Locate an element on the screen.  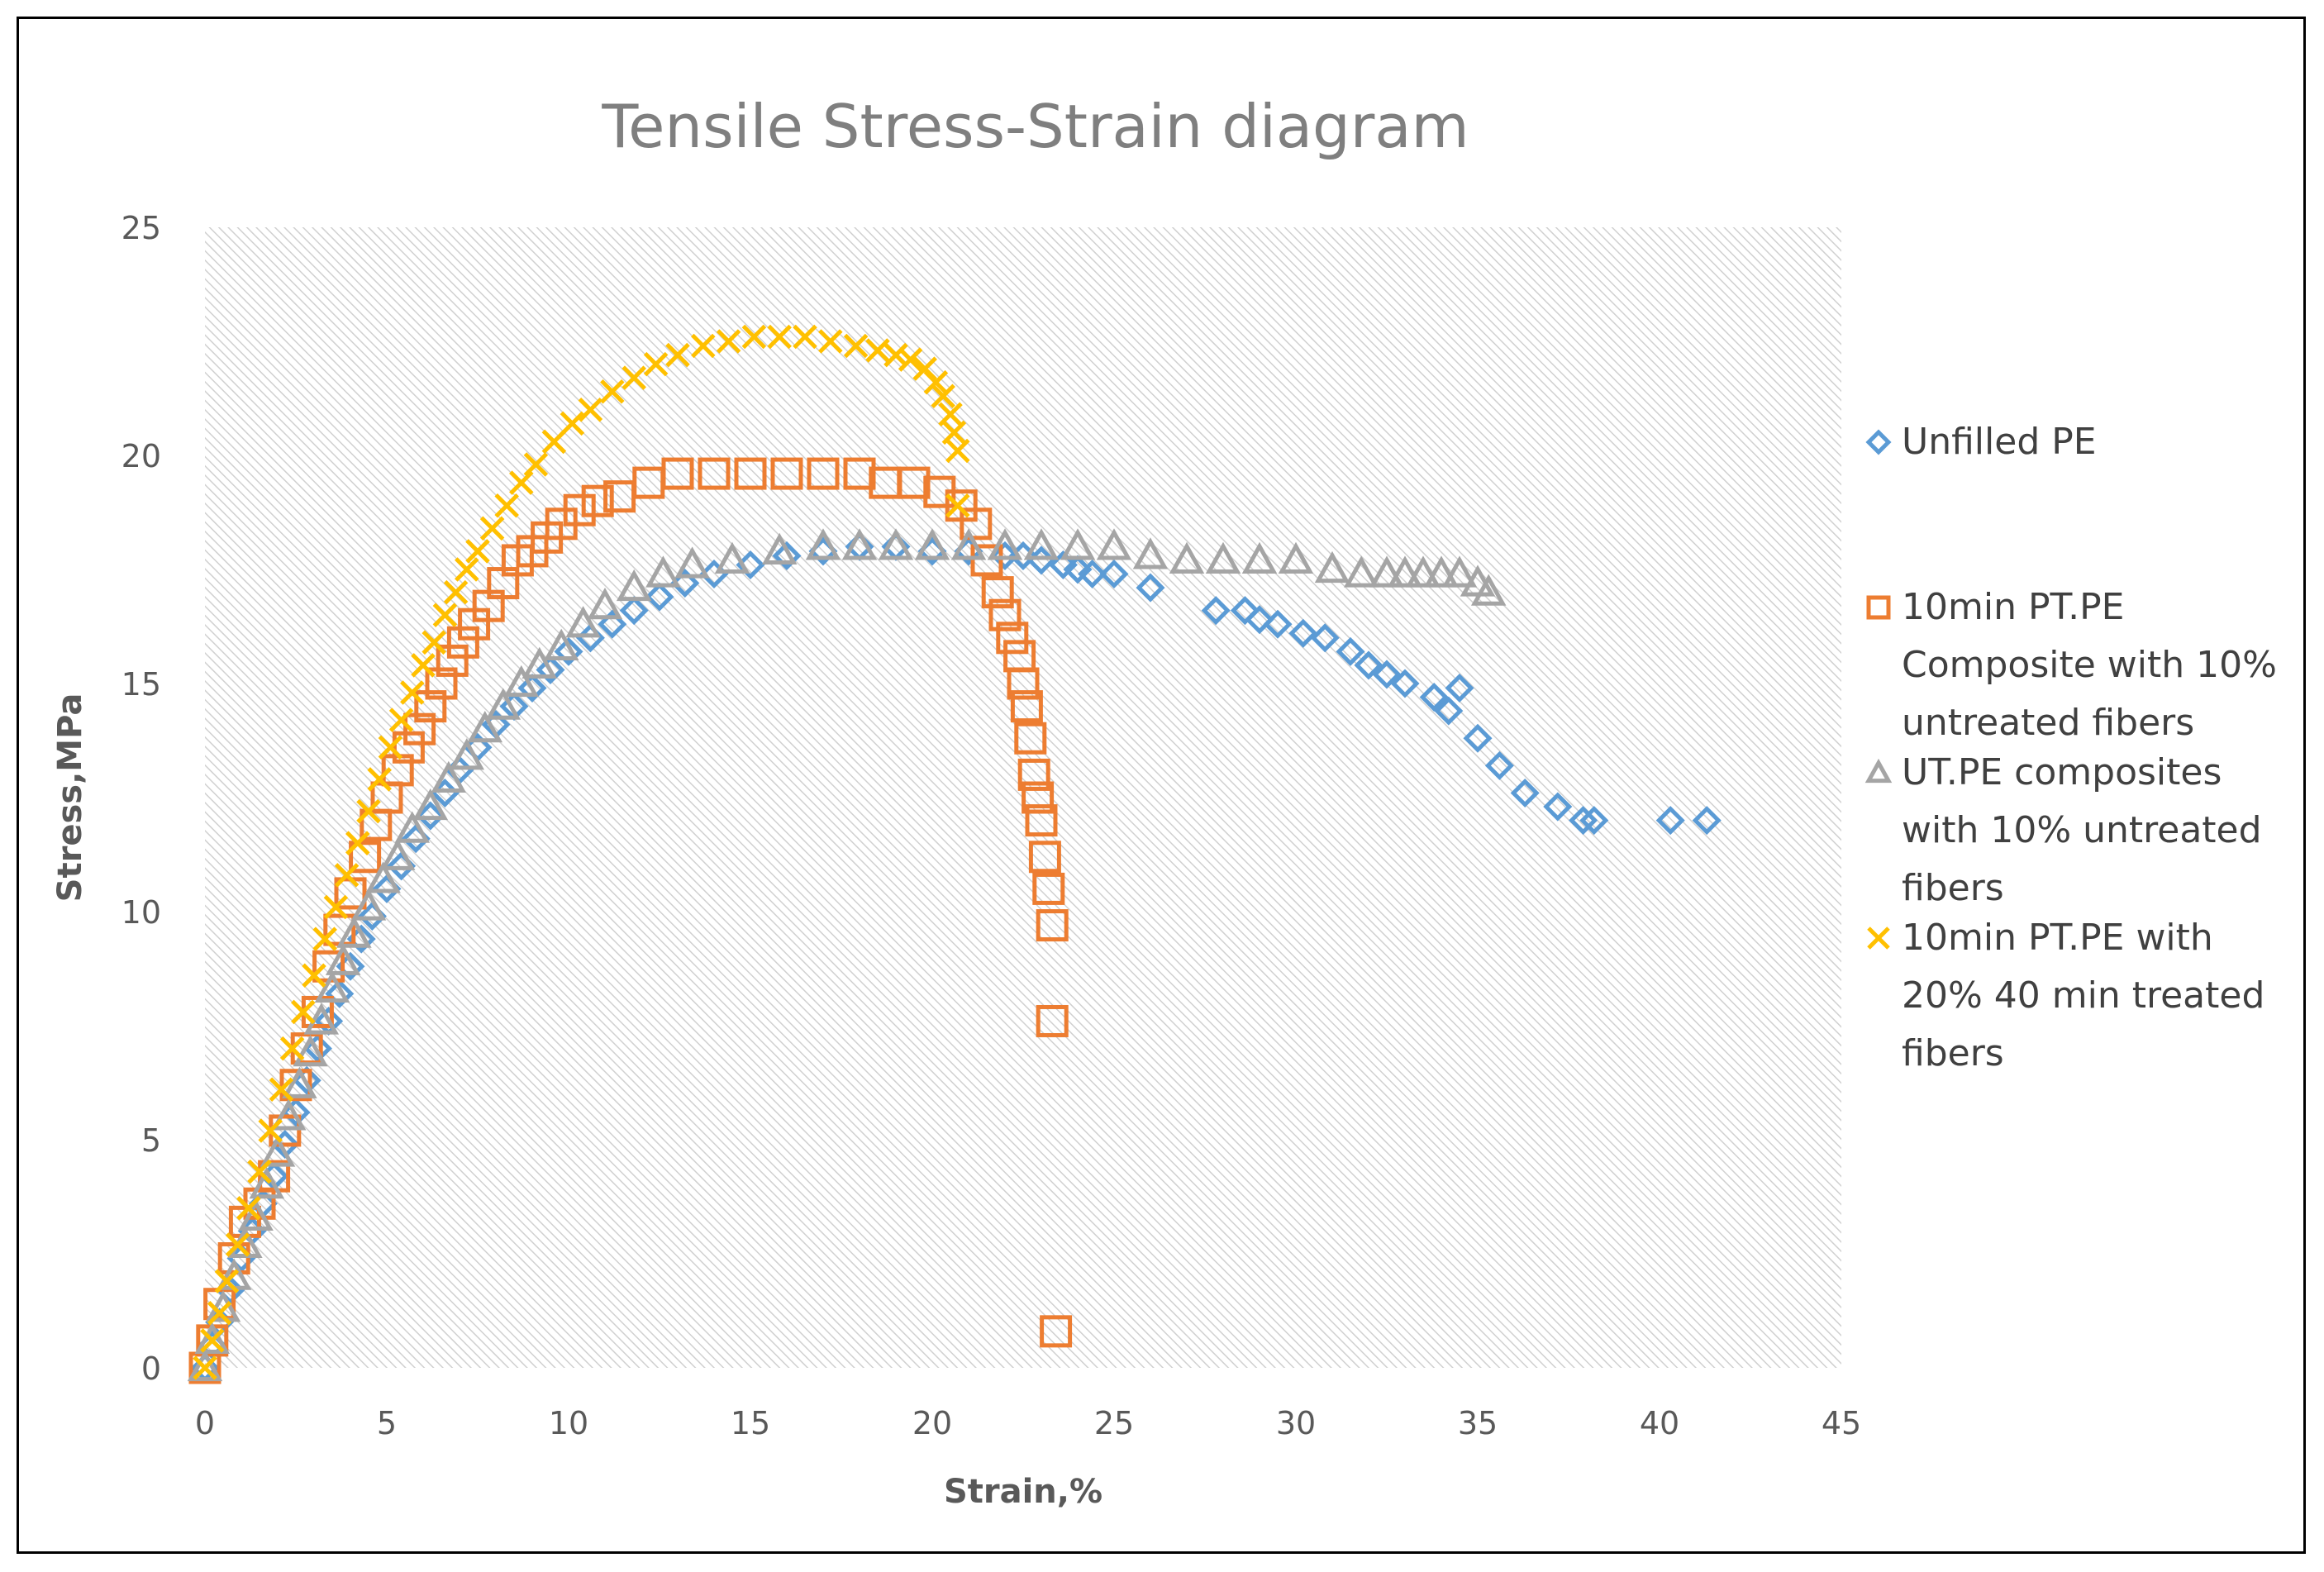
legend-label: Composite with 10% is located at coordinates (2089, 665).